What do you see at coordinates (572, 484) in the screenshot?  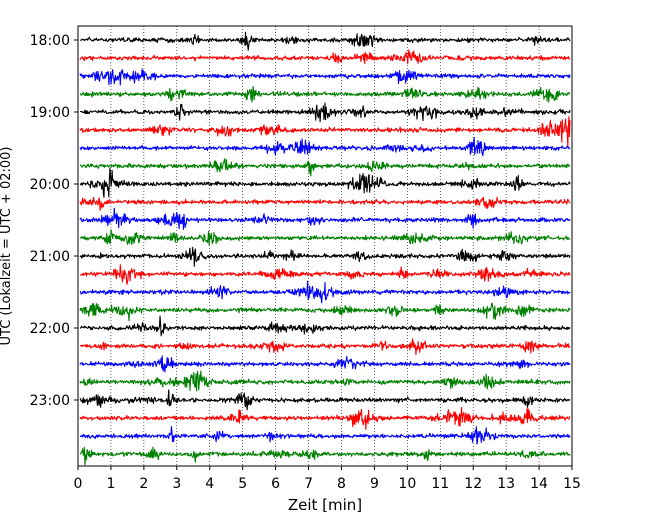 I see `x-tick-label: 15` at bounding box center [572, 484].